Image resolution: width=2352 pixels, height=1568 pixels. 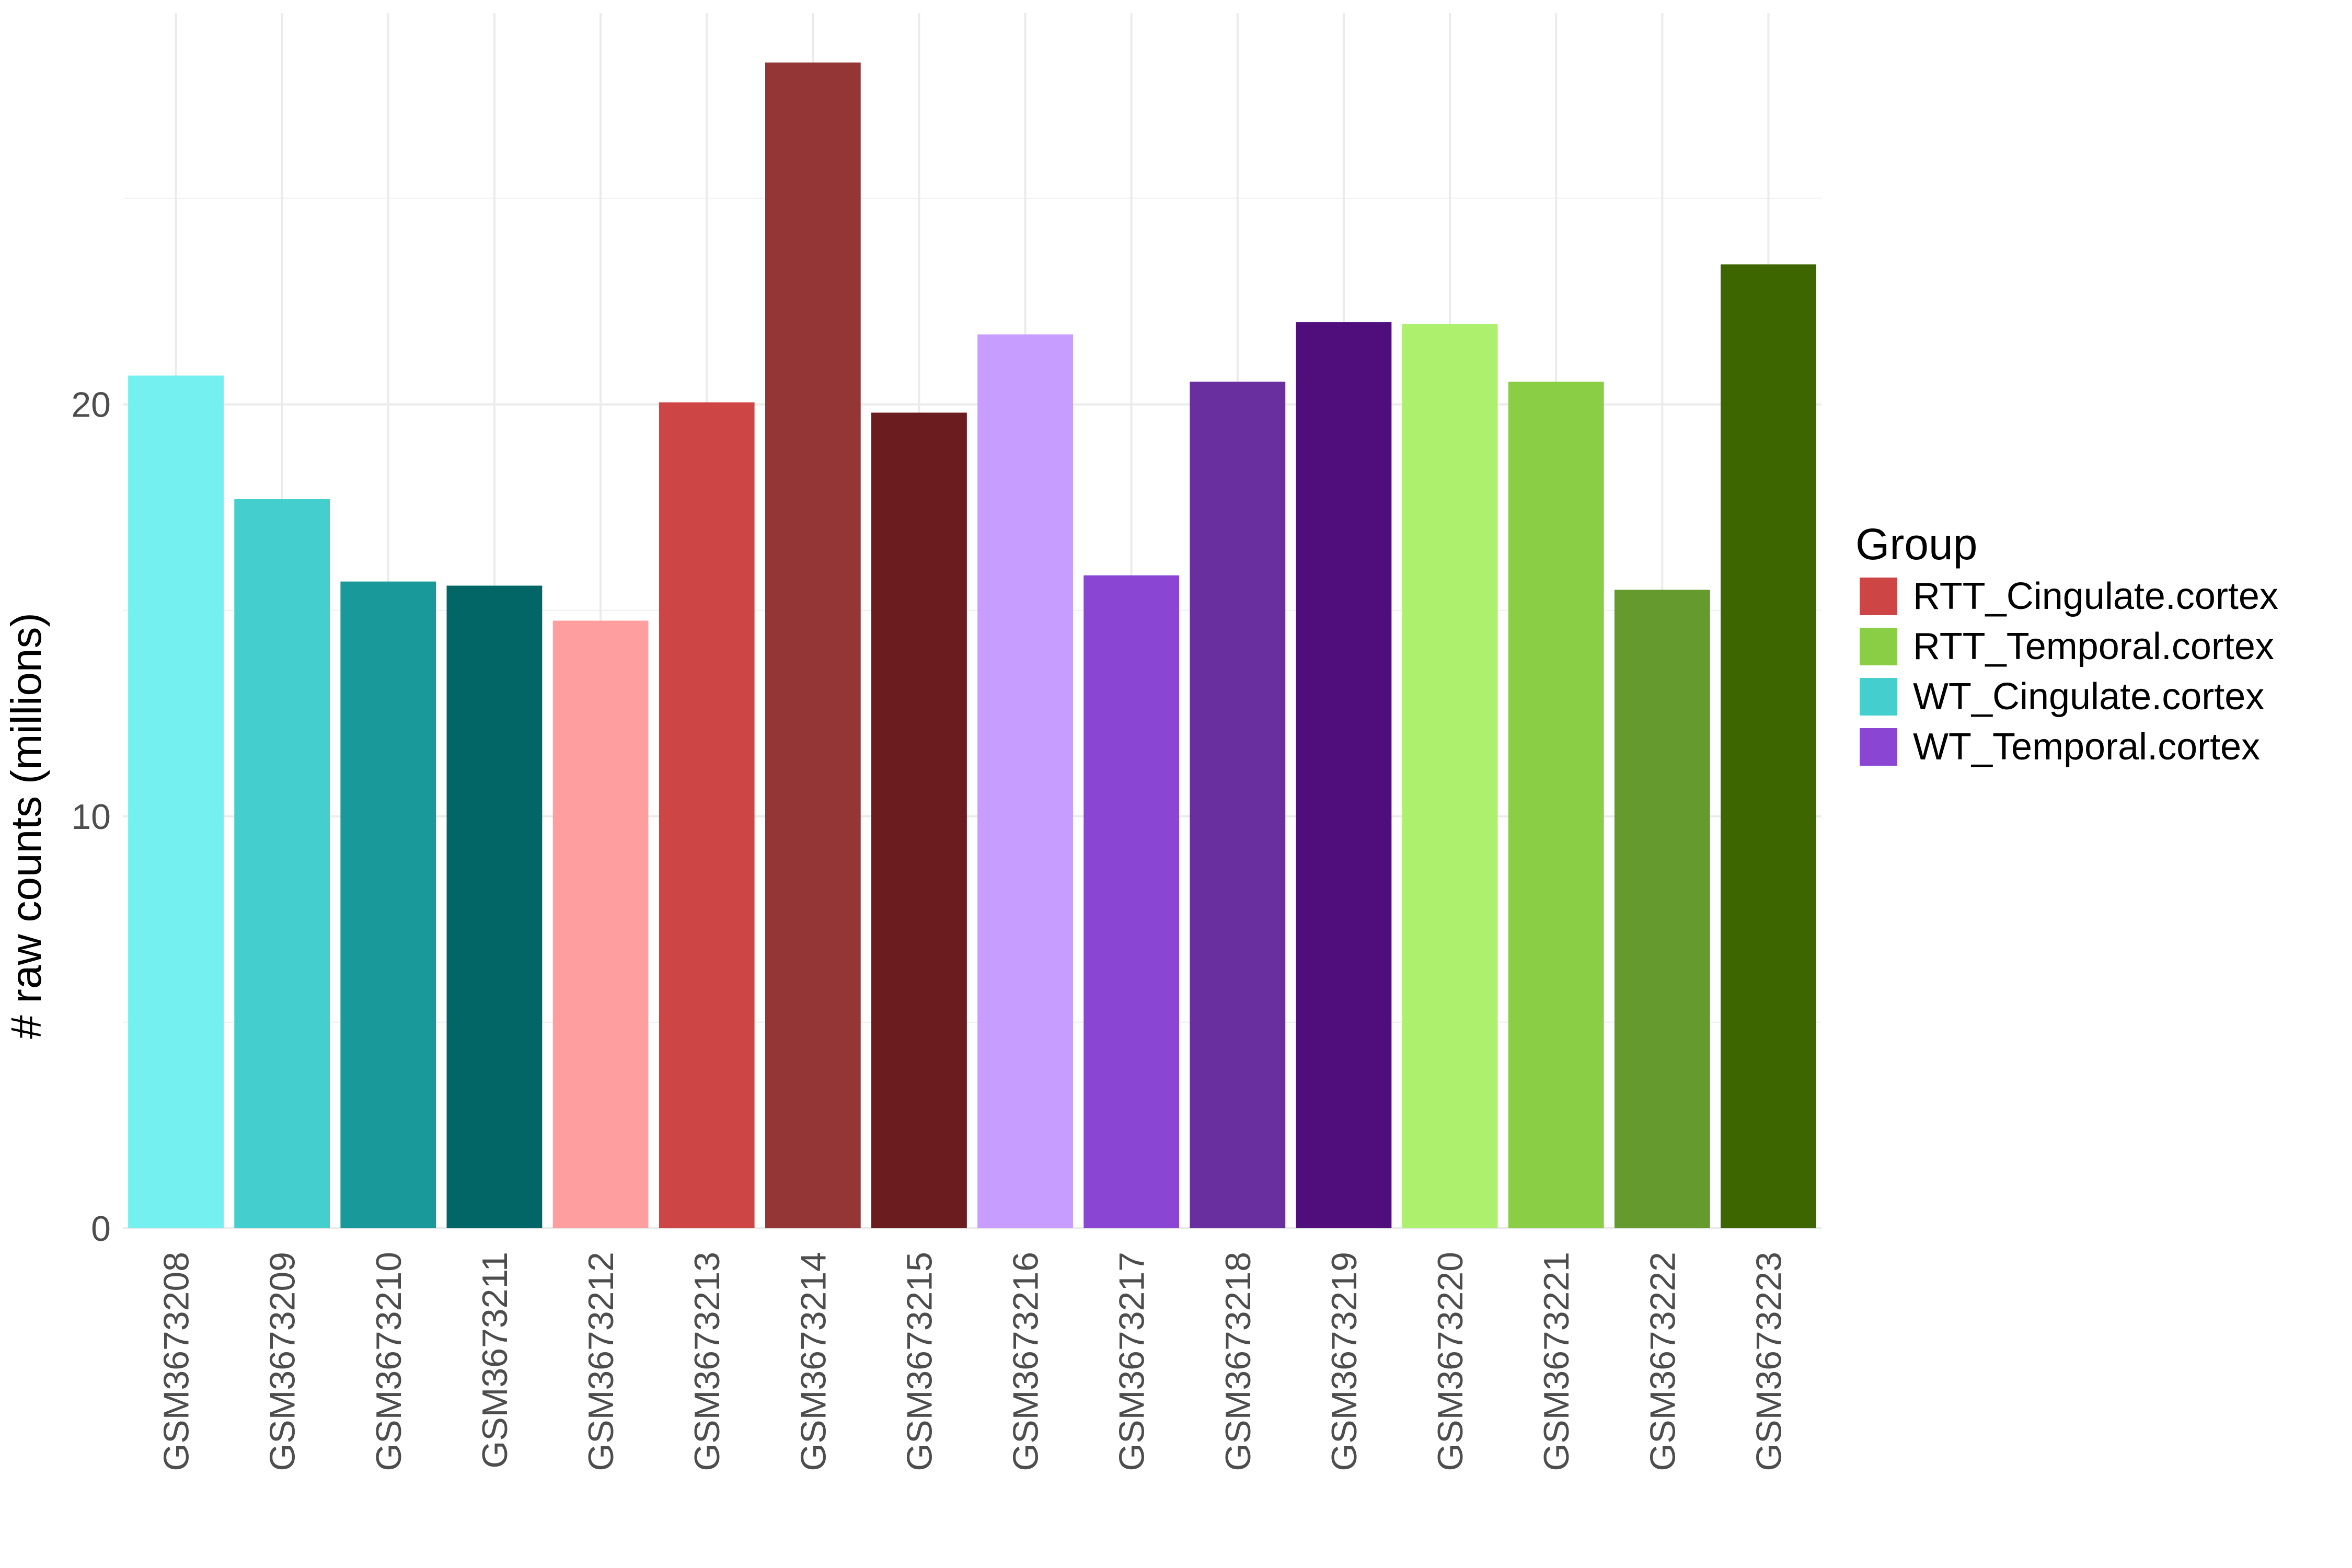 I want to click on bar-GSM3673219, so click(x=1344, y=775).